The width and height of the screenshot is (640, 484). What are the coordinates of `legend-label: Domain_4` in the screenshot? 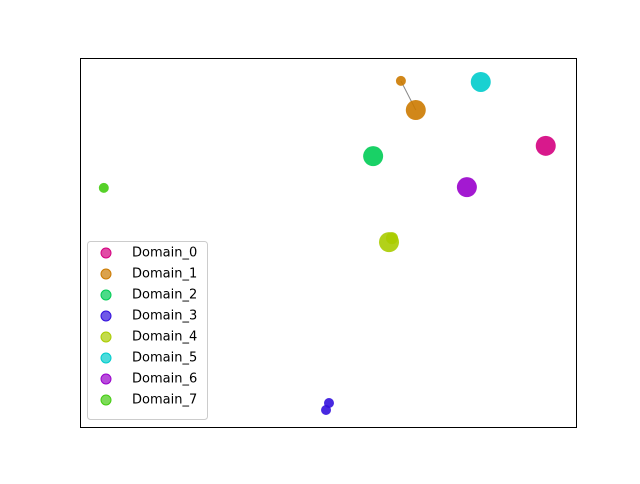 It's located at (164, 337).